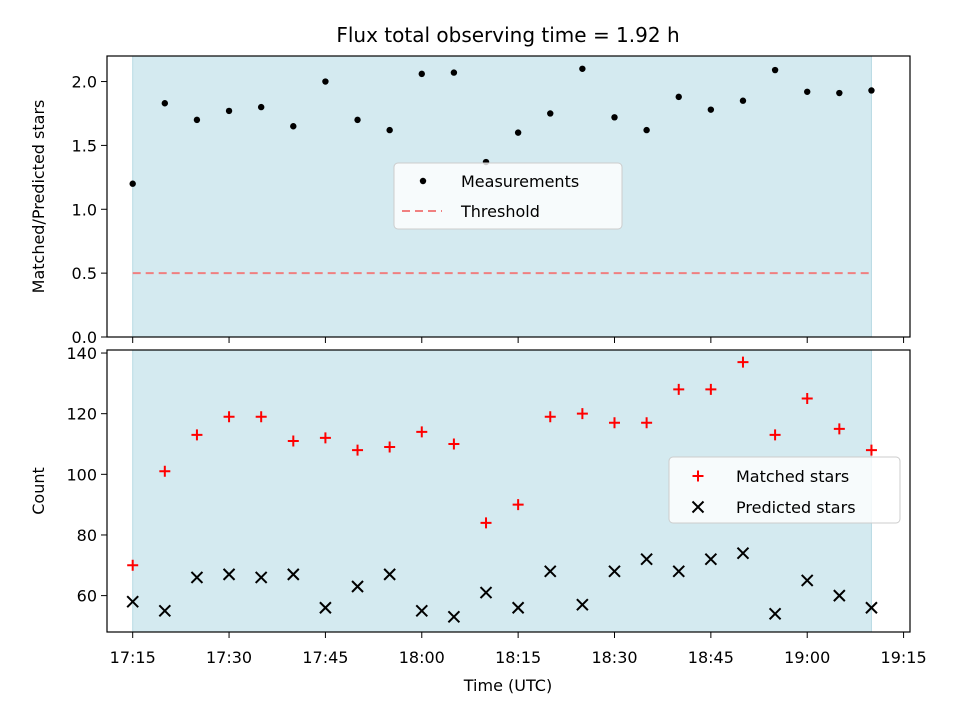  I want to click on y-axis-label: Count, so click(38, 491).